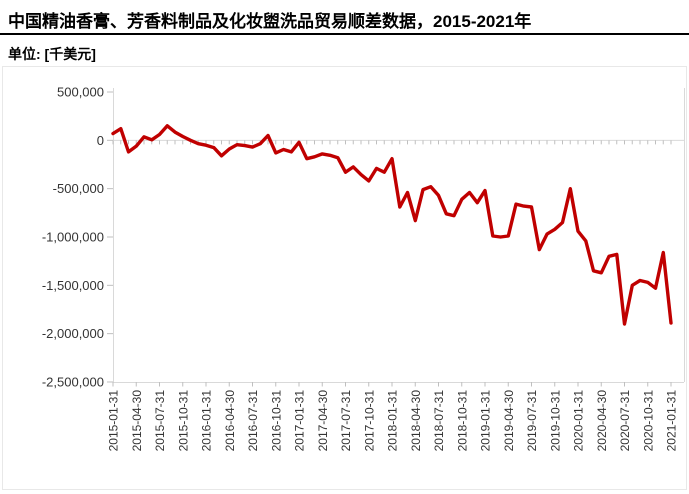 Image resolution: width=689 pixels, height=494 pixels. What do you see at coordinates (73, 285) in the screenshot?
I see `y-axis-tick-label: -1,500,000` at bounding box center [73, 285].